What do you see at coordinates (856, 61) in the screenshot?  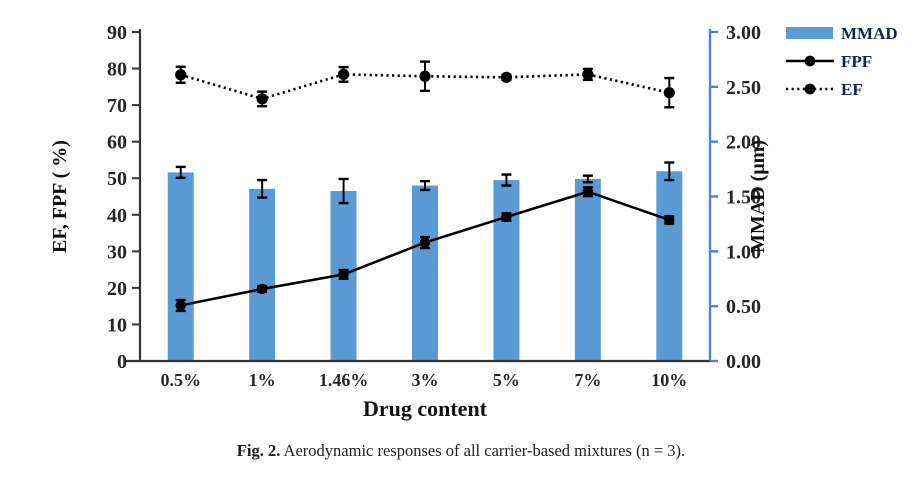 I see `legend-label-fpf: FPF` at bounding box center [856, 61].